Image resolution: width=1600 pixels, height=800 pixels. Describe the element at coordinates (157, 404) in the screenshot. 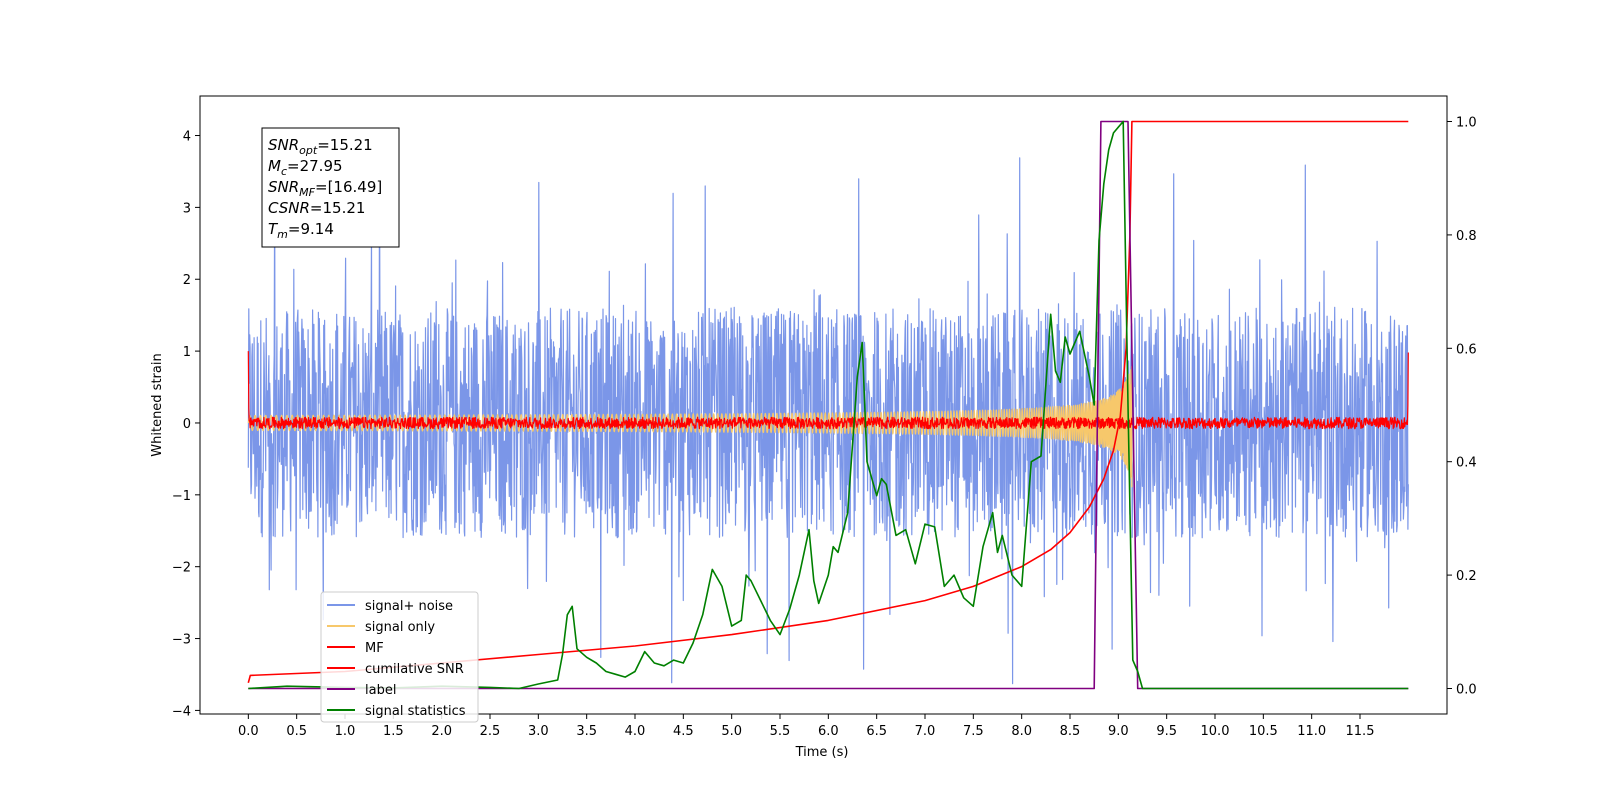

I see `y-axis-left-label: Whitened strain` at that location.